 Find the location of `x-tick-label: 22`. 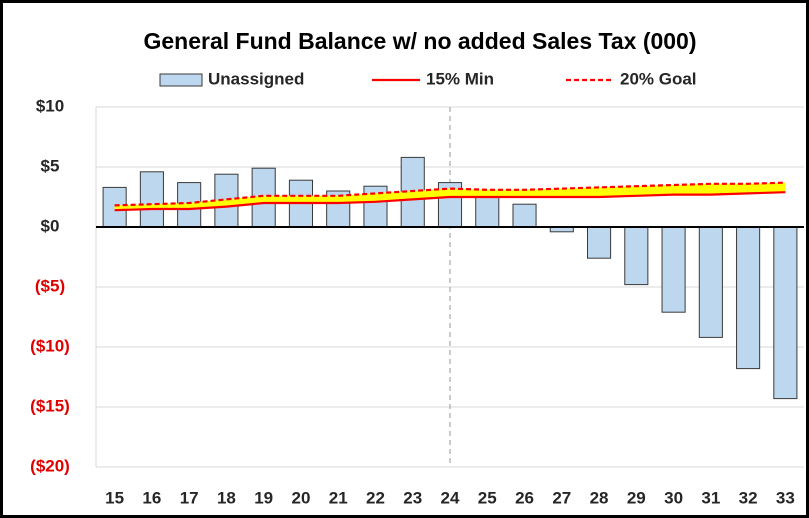

x-tick-label: 22 is located at coordinates (375, 497).